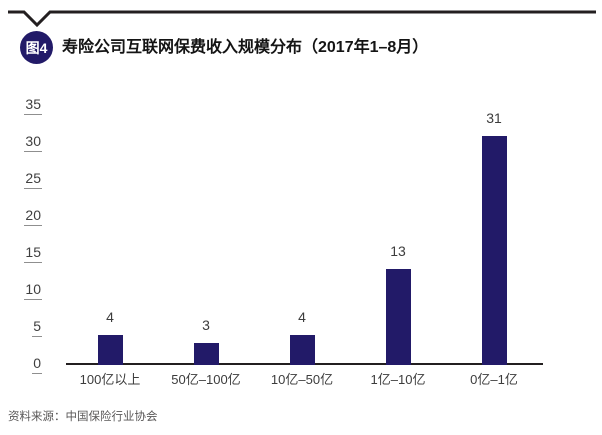 The height and width of the screenshot is (435, 602). Describe the element at coordinates (494, 379) in the screenshot. I see `x-category-label: 0亿–1亿` at that location.